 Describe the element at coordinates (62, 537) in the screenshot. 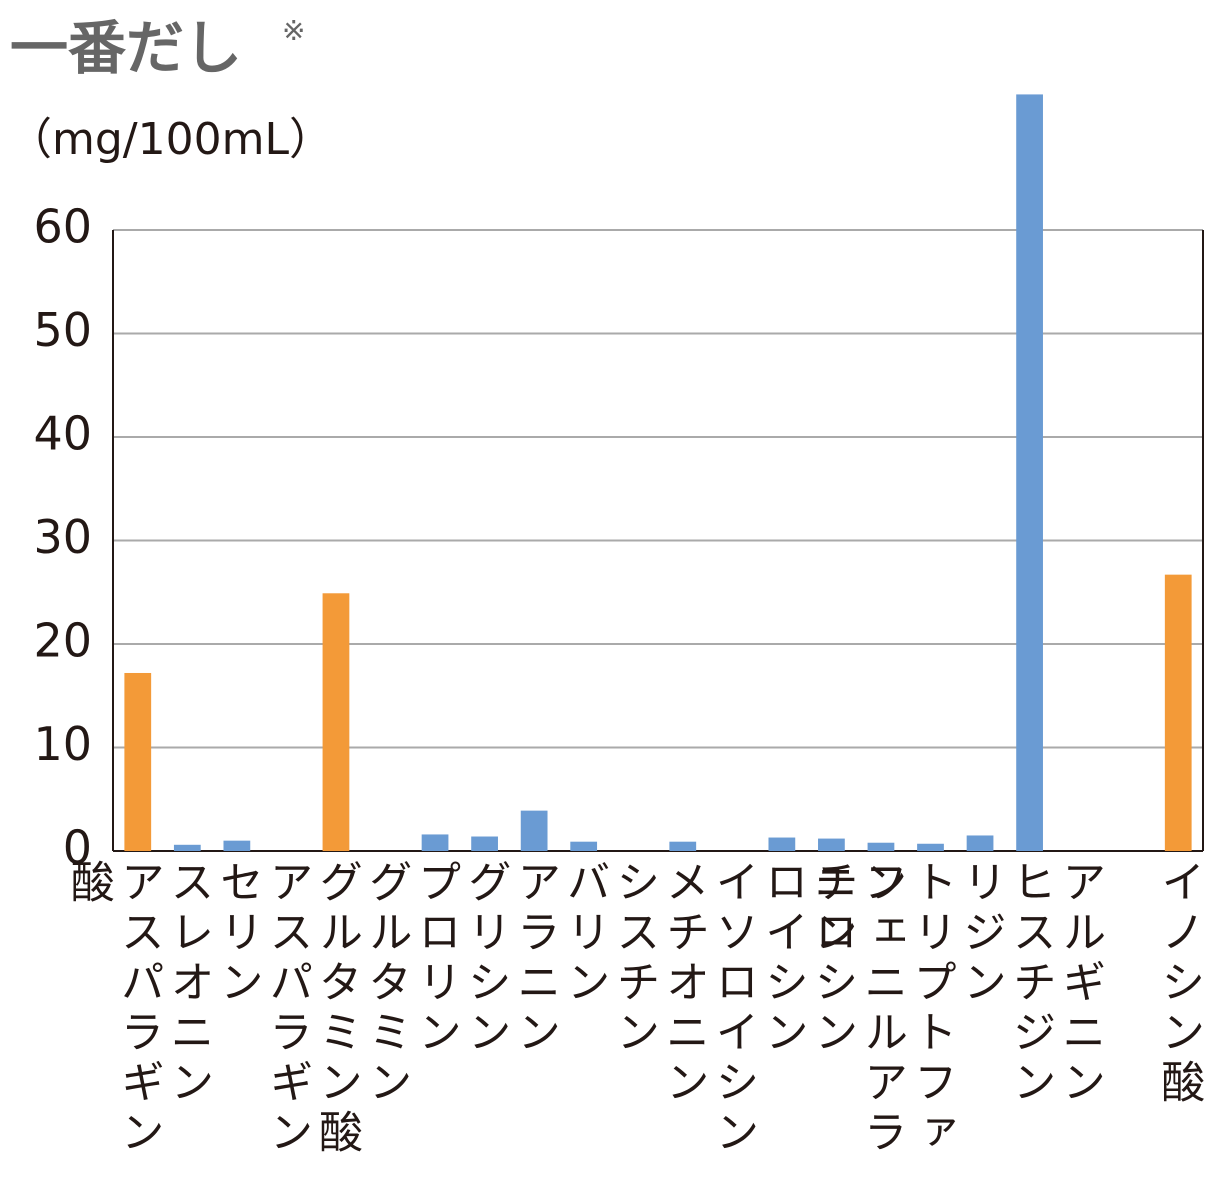

I see `y-tick-label: 30` at that location.